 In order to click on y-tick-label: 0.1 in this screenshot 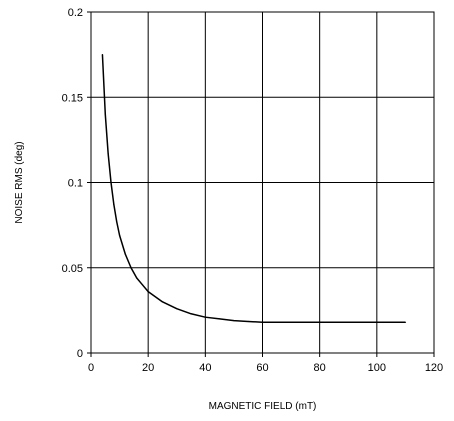, I will do `click(75, 184)`.